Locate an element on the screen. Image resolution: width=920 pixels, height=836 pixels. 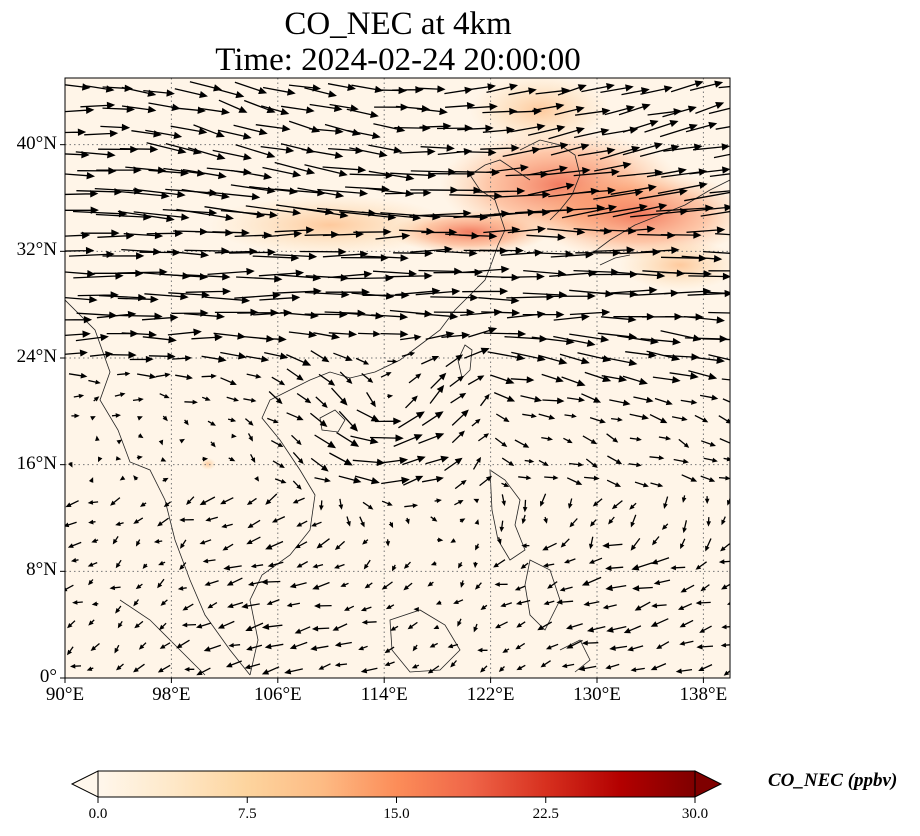
coastline-korea is located at coordinates (550, 180).